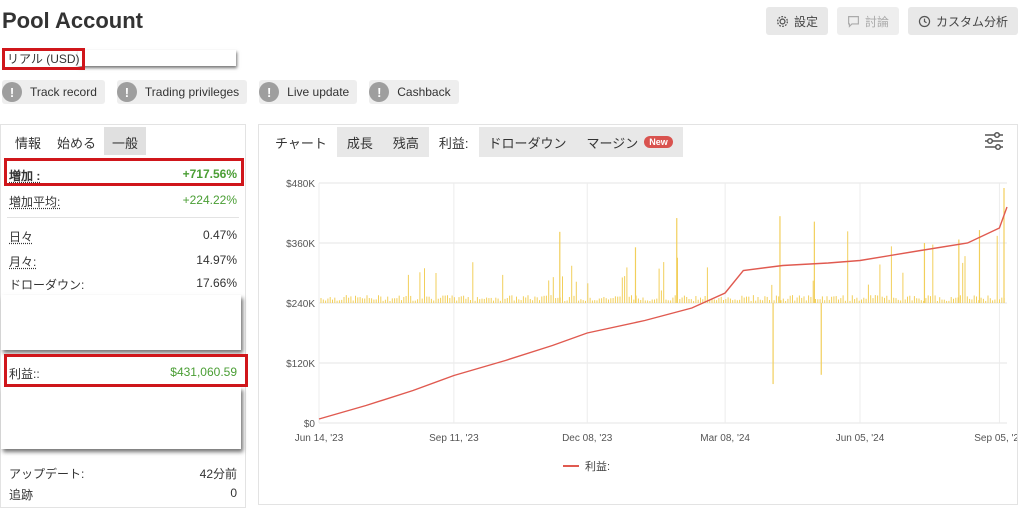  What do you see at coordinates (405, 142) in the screenshot?
I see `tab-balance: 残高` at bounding box center [405, 142].